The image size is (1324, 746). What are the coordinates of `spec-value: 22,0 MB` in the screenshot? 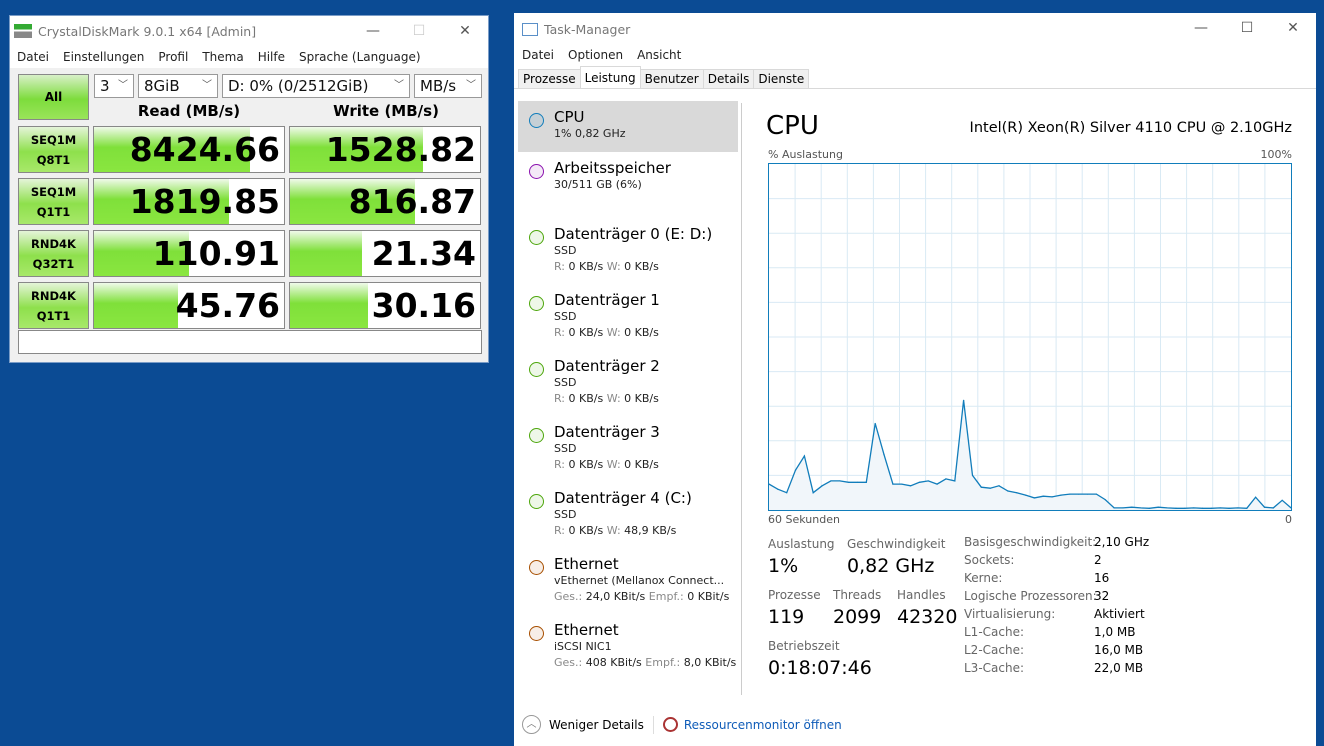 It's located at (1119, 668).